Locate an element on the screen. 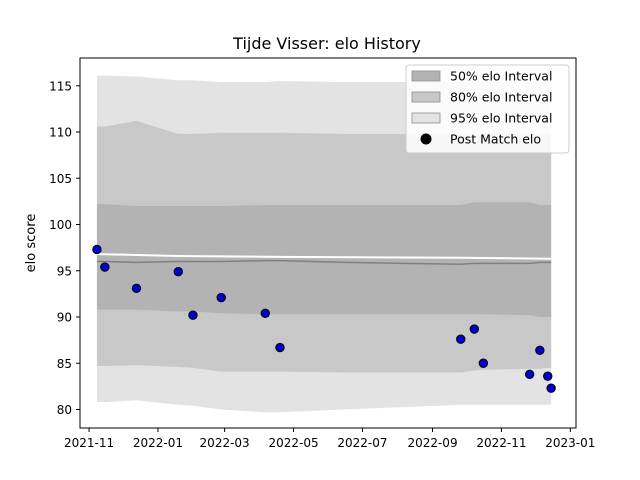 The image size is (640, 480). y-tick-label: 100 is located at coordinates (60, 225).